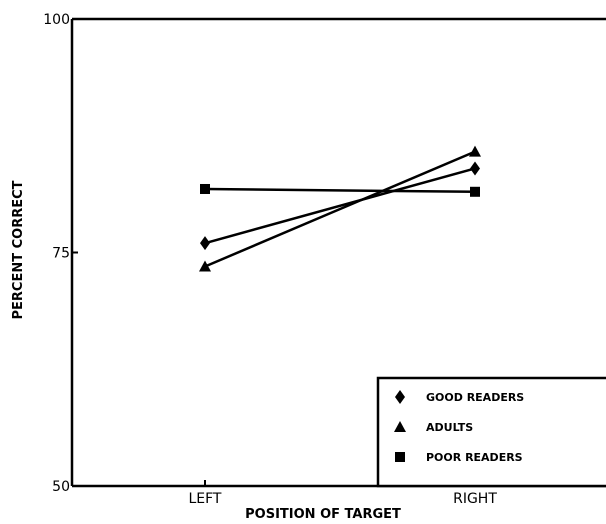 The height and width of the screenshot is (524, 606). Describe the element at coordinates (18, 249) in the screenshot. I see `y-axis-title: PERCENT CORRECT` at that location.